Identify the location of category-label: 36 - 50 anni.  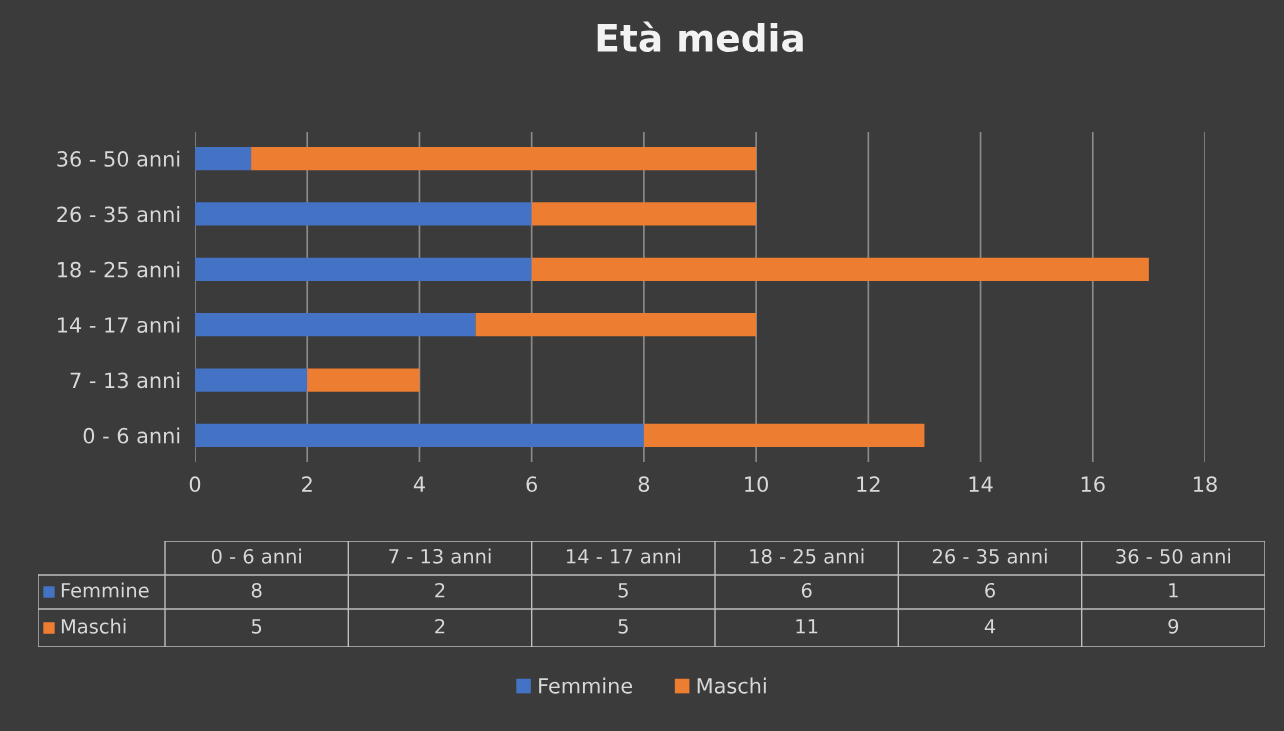
(1173, 556).